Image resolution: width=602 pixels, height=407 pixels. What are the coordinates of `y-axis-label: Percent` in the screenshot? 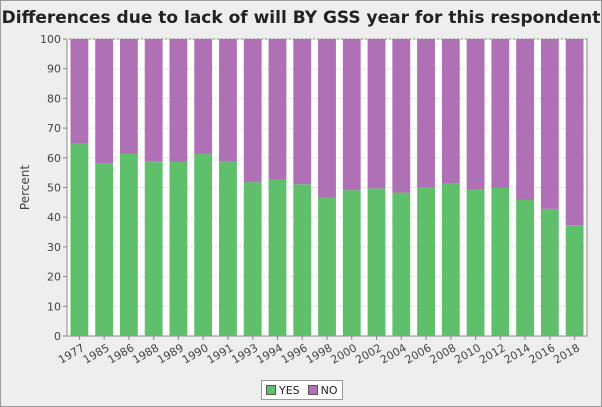 It's located at (25, 187).